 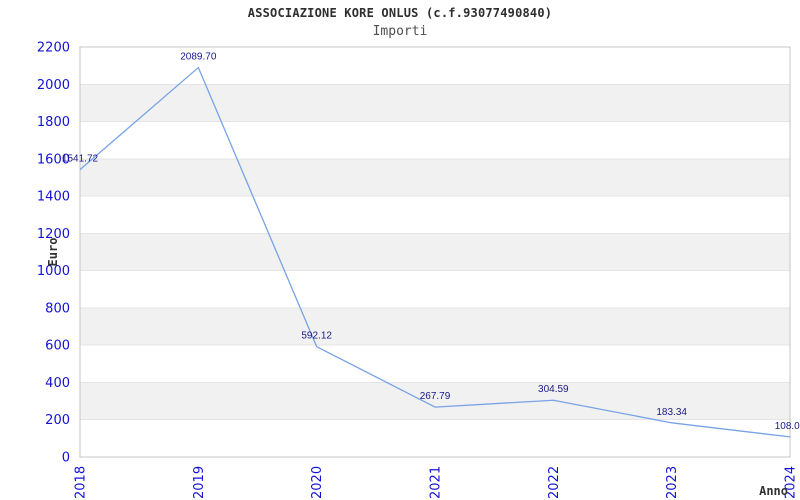 I want to click on x-axis-tick-label: 2021, so click(x=436, y=482).